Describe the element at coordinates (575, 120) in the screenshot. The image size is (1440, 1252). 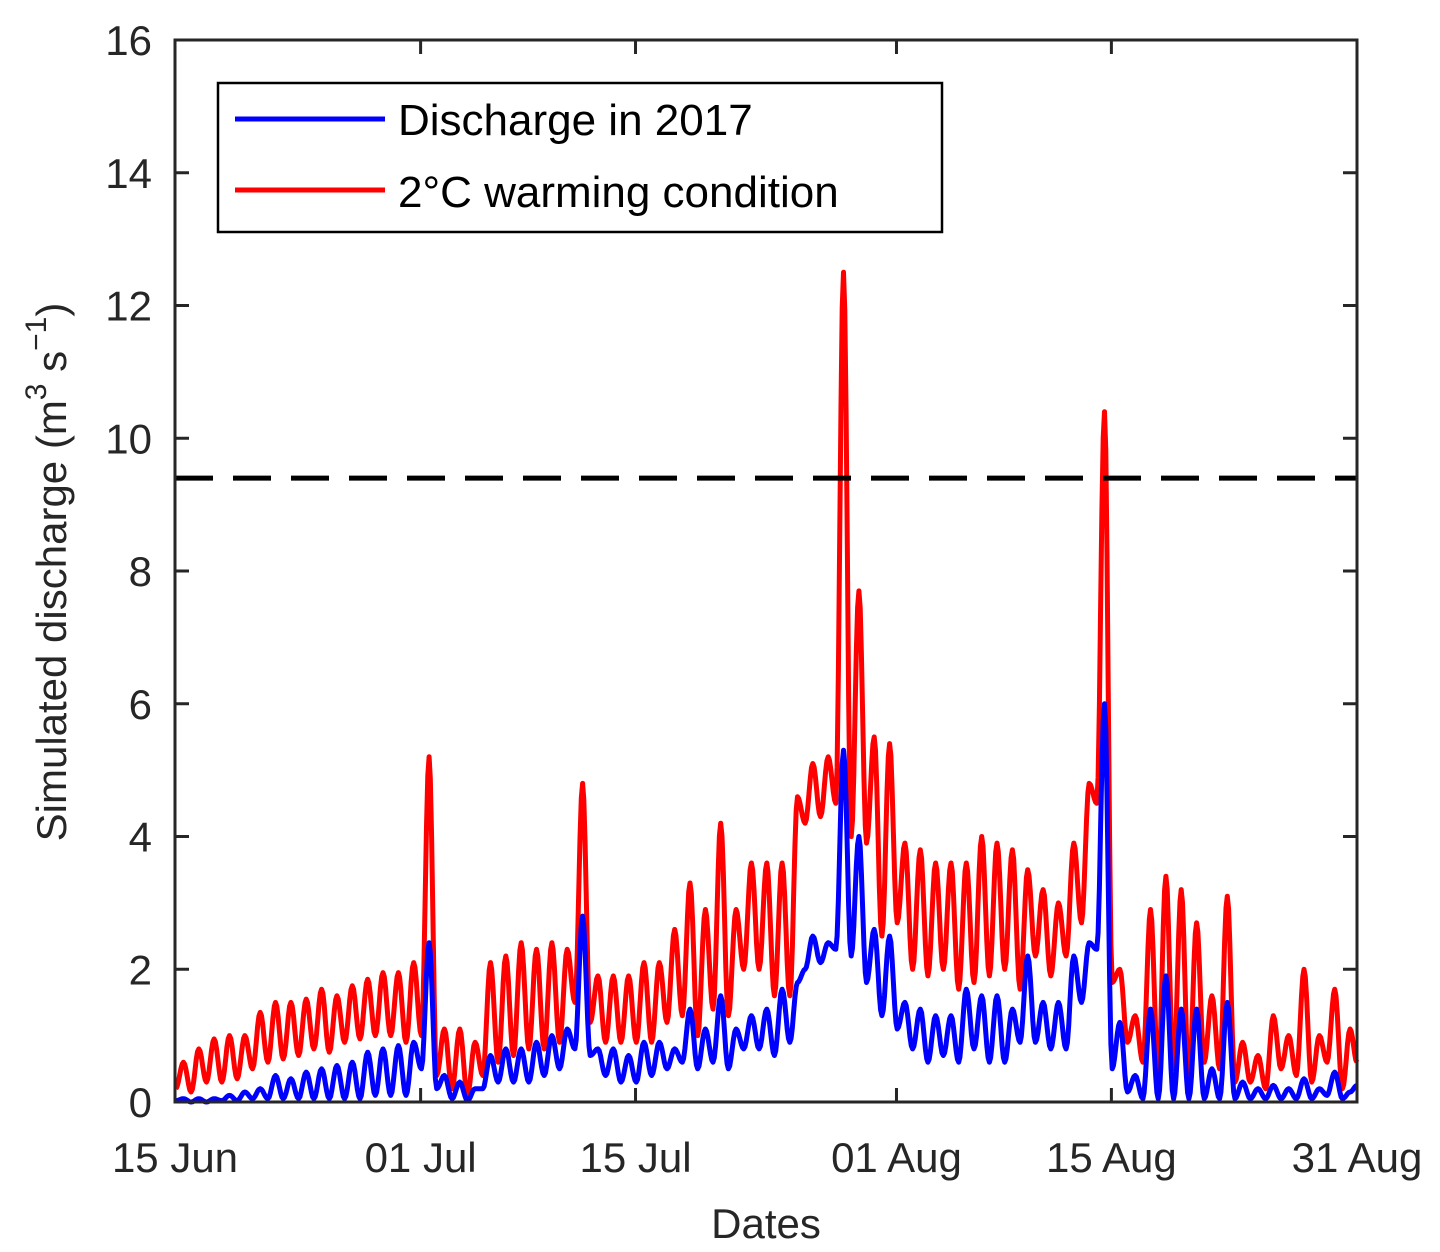
I see `legend-label-discharge-2017: Discharge in 2017` at that location.